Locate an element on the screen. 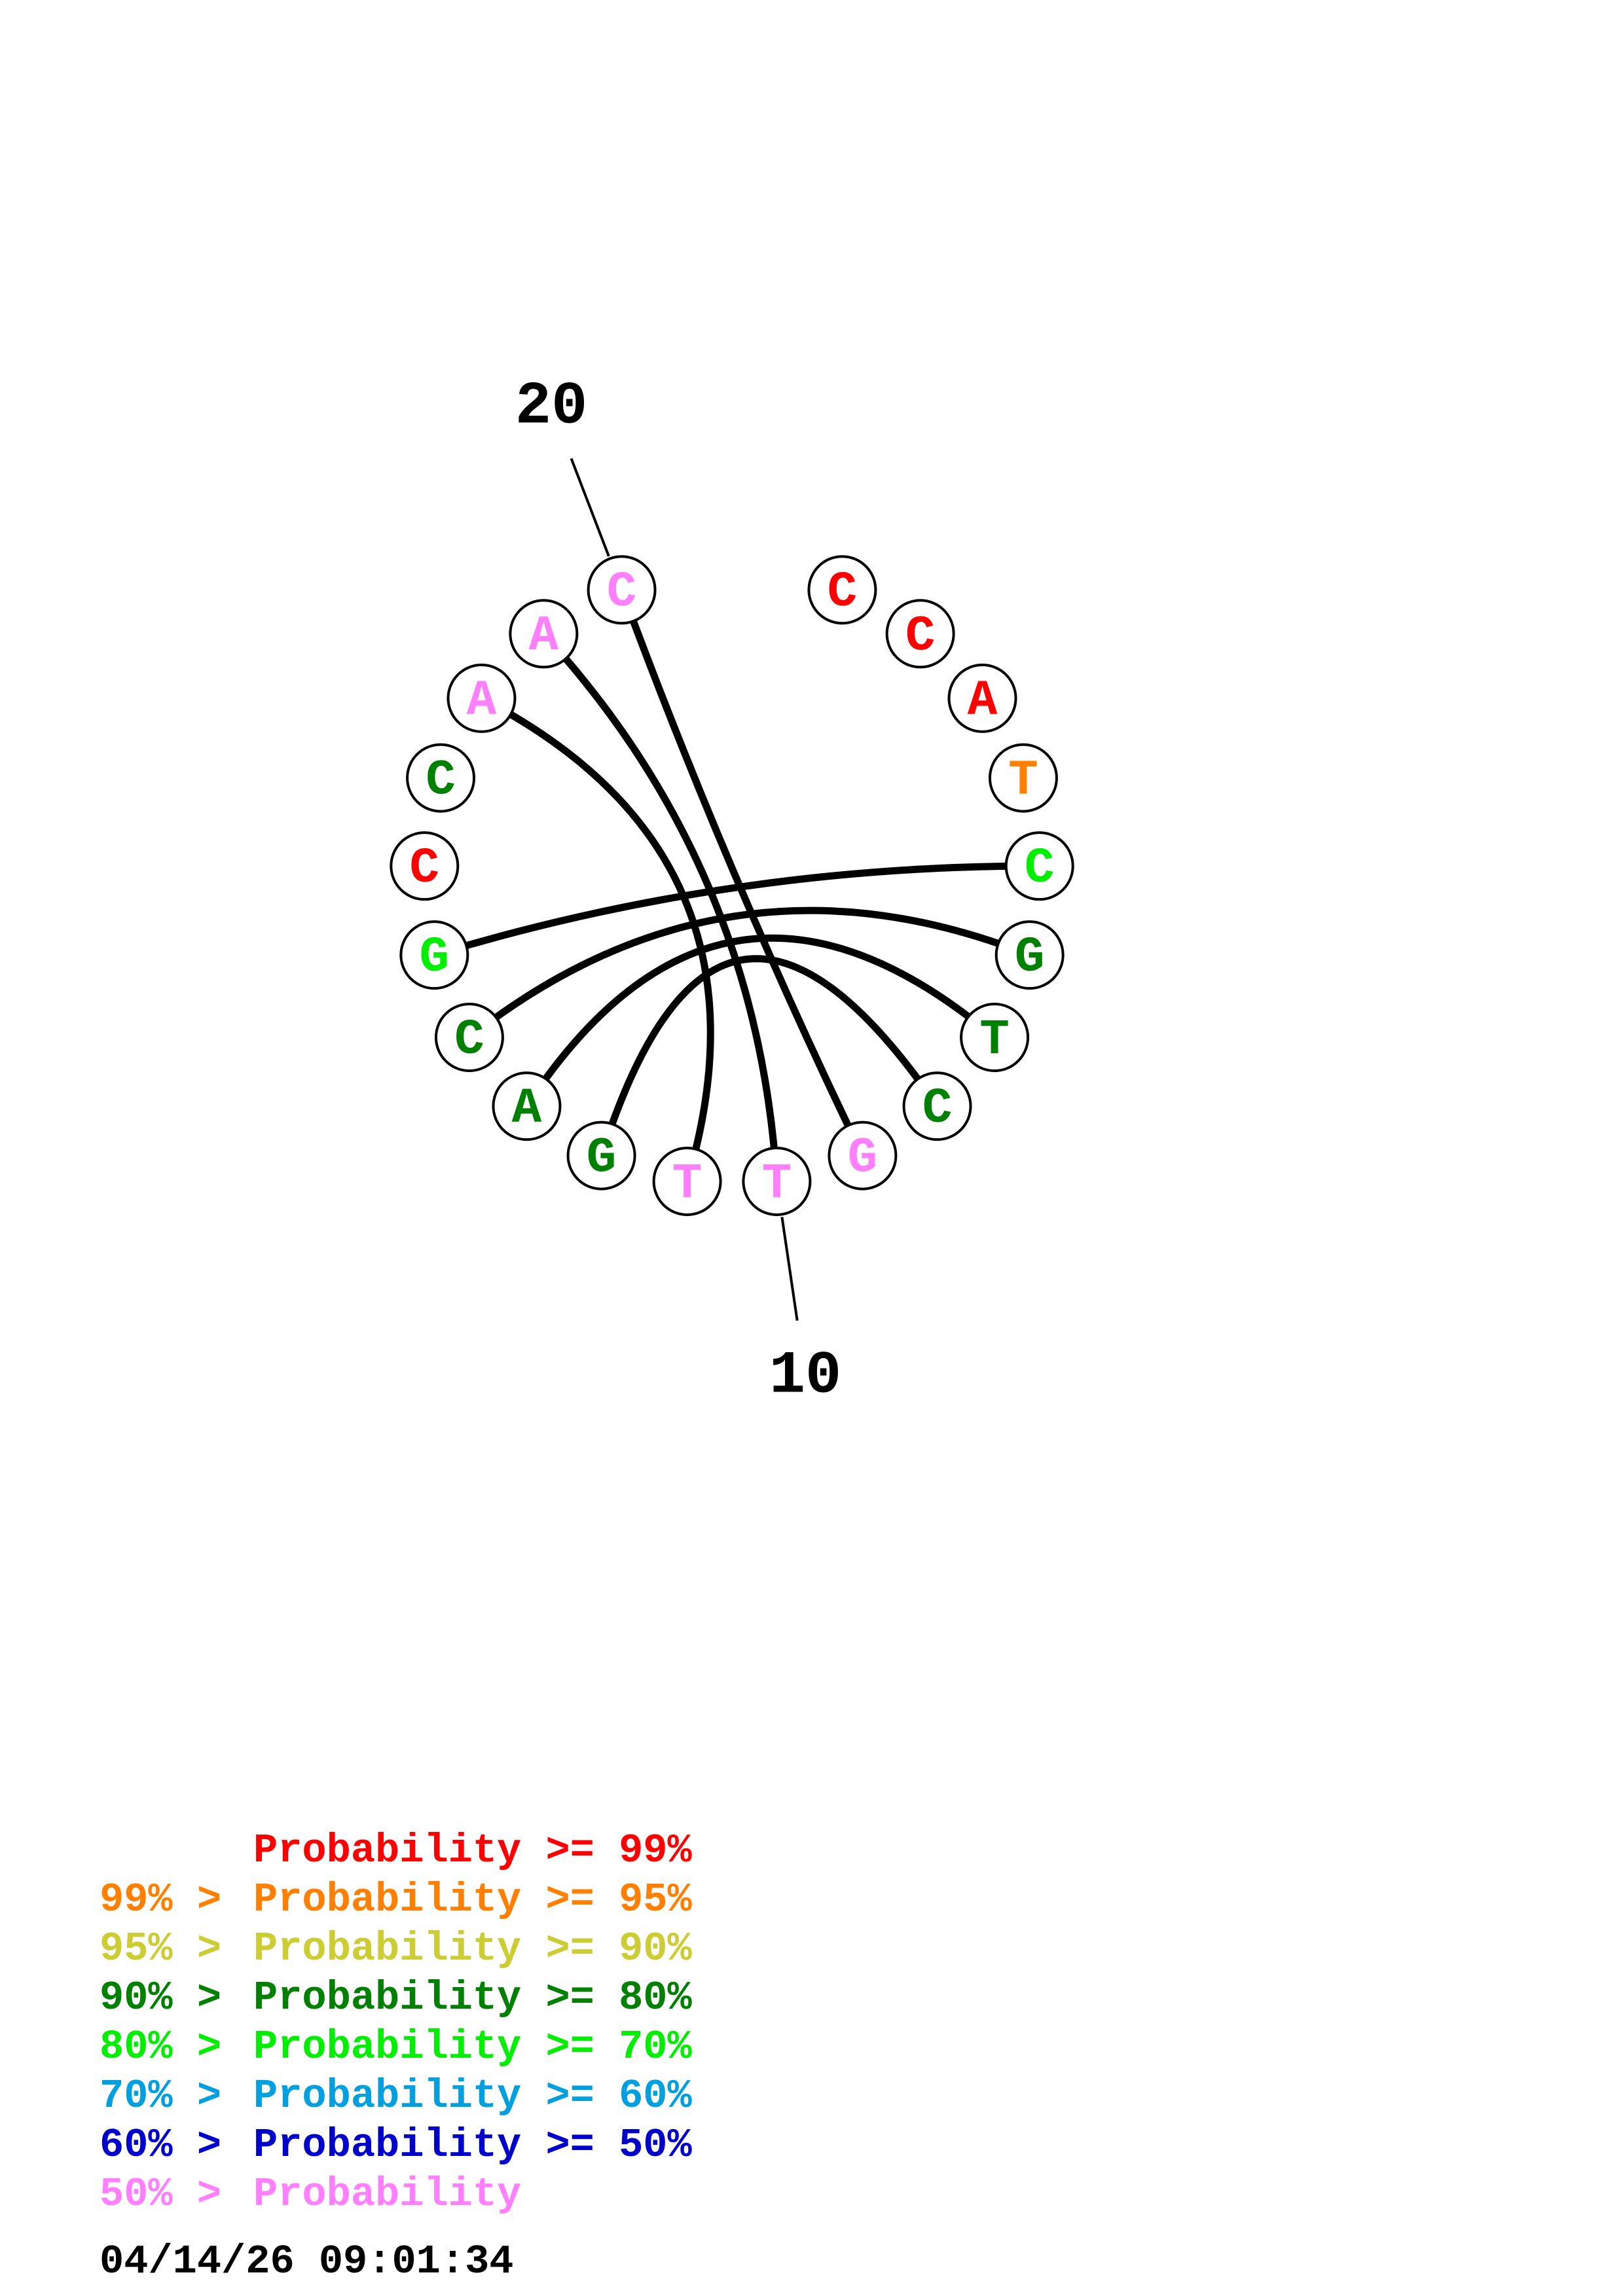 This screenshot has height=2296, width=1623. legend-range: 80% > is located at coordinates (161, 2047).